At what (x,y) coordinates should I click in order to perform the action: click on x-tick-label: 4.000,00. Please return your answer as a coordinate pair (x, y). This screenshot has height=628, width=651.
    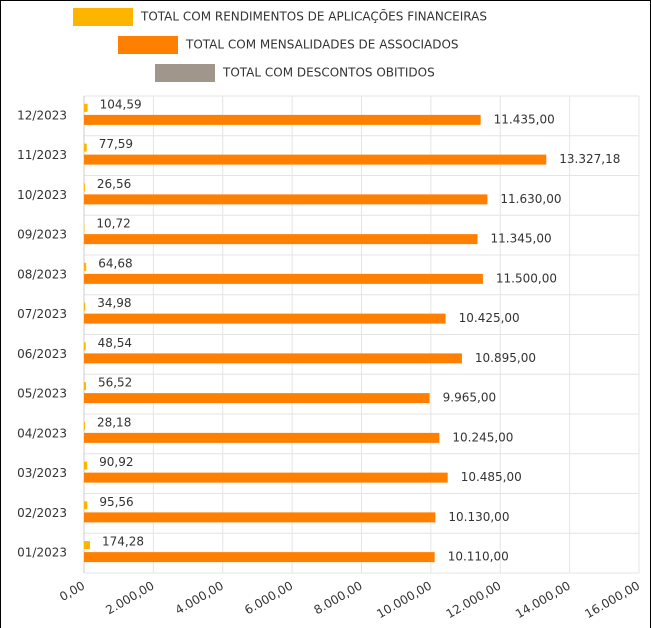
    Looking at the image, I should click on (199, 598).